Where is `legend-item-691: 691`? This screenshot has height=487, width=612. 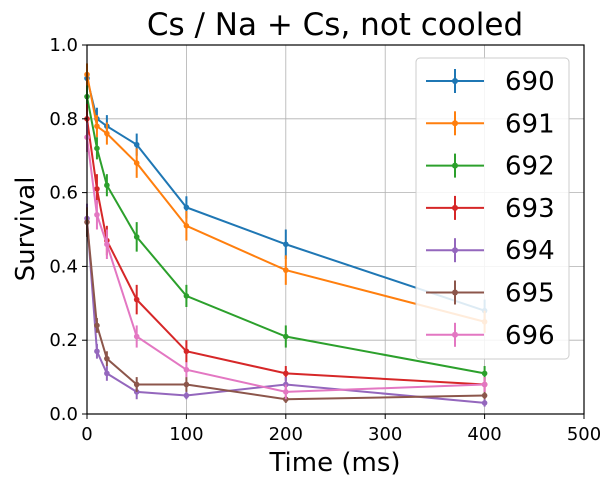
legend-item-691: 691 is located at coordinates (490, 124).